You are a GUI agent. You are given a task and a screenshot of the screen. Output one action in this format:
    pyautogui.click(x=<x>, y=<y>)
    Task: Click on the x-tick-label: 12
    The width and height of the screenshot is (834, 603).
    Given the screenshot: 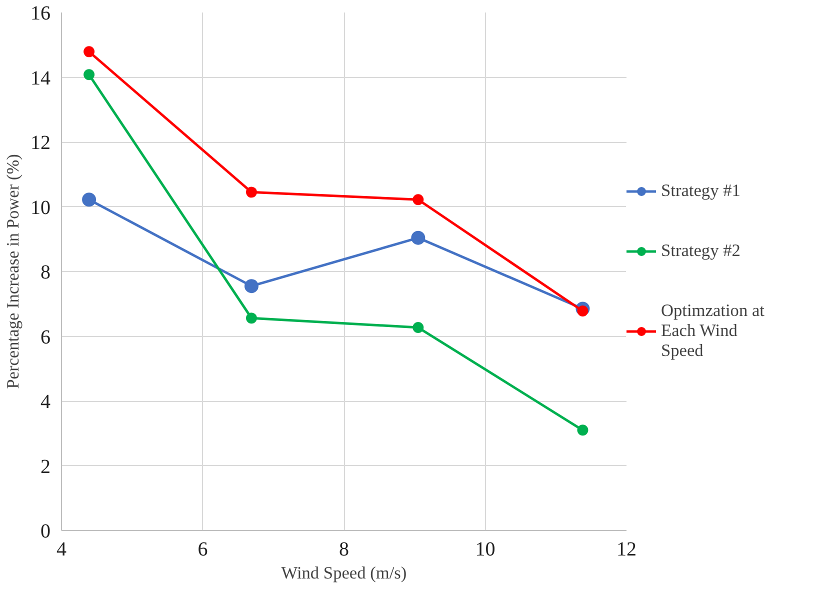 What is the action you would take?
    pyautogui.click(x=626, y=549)
    